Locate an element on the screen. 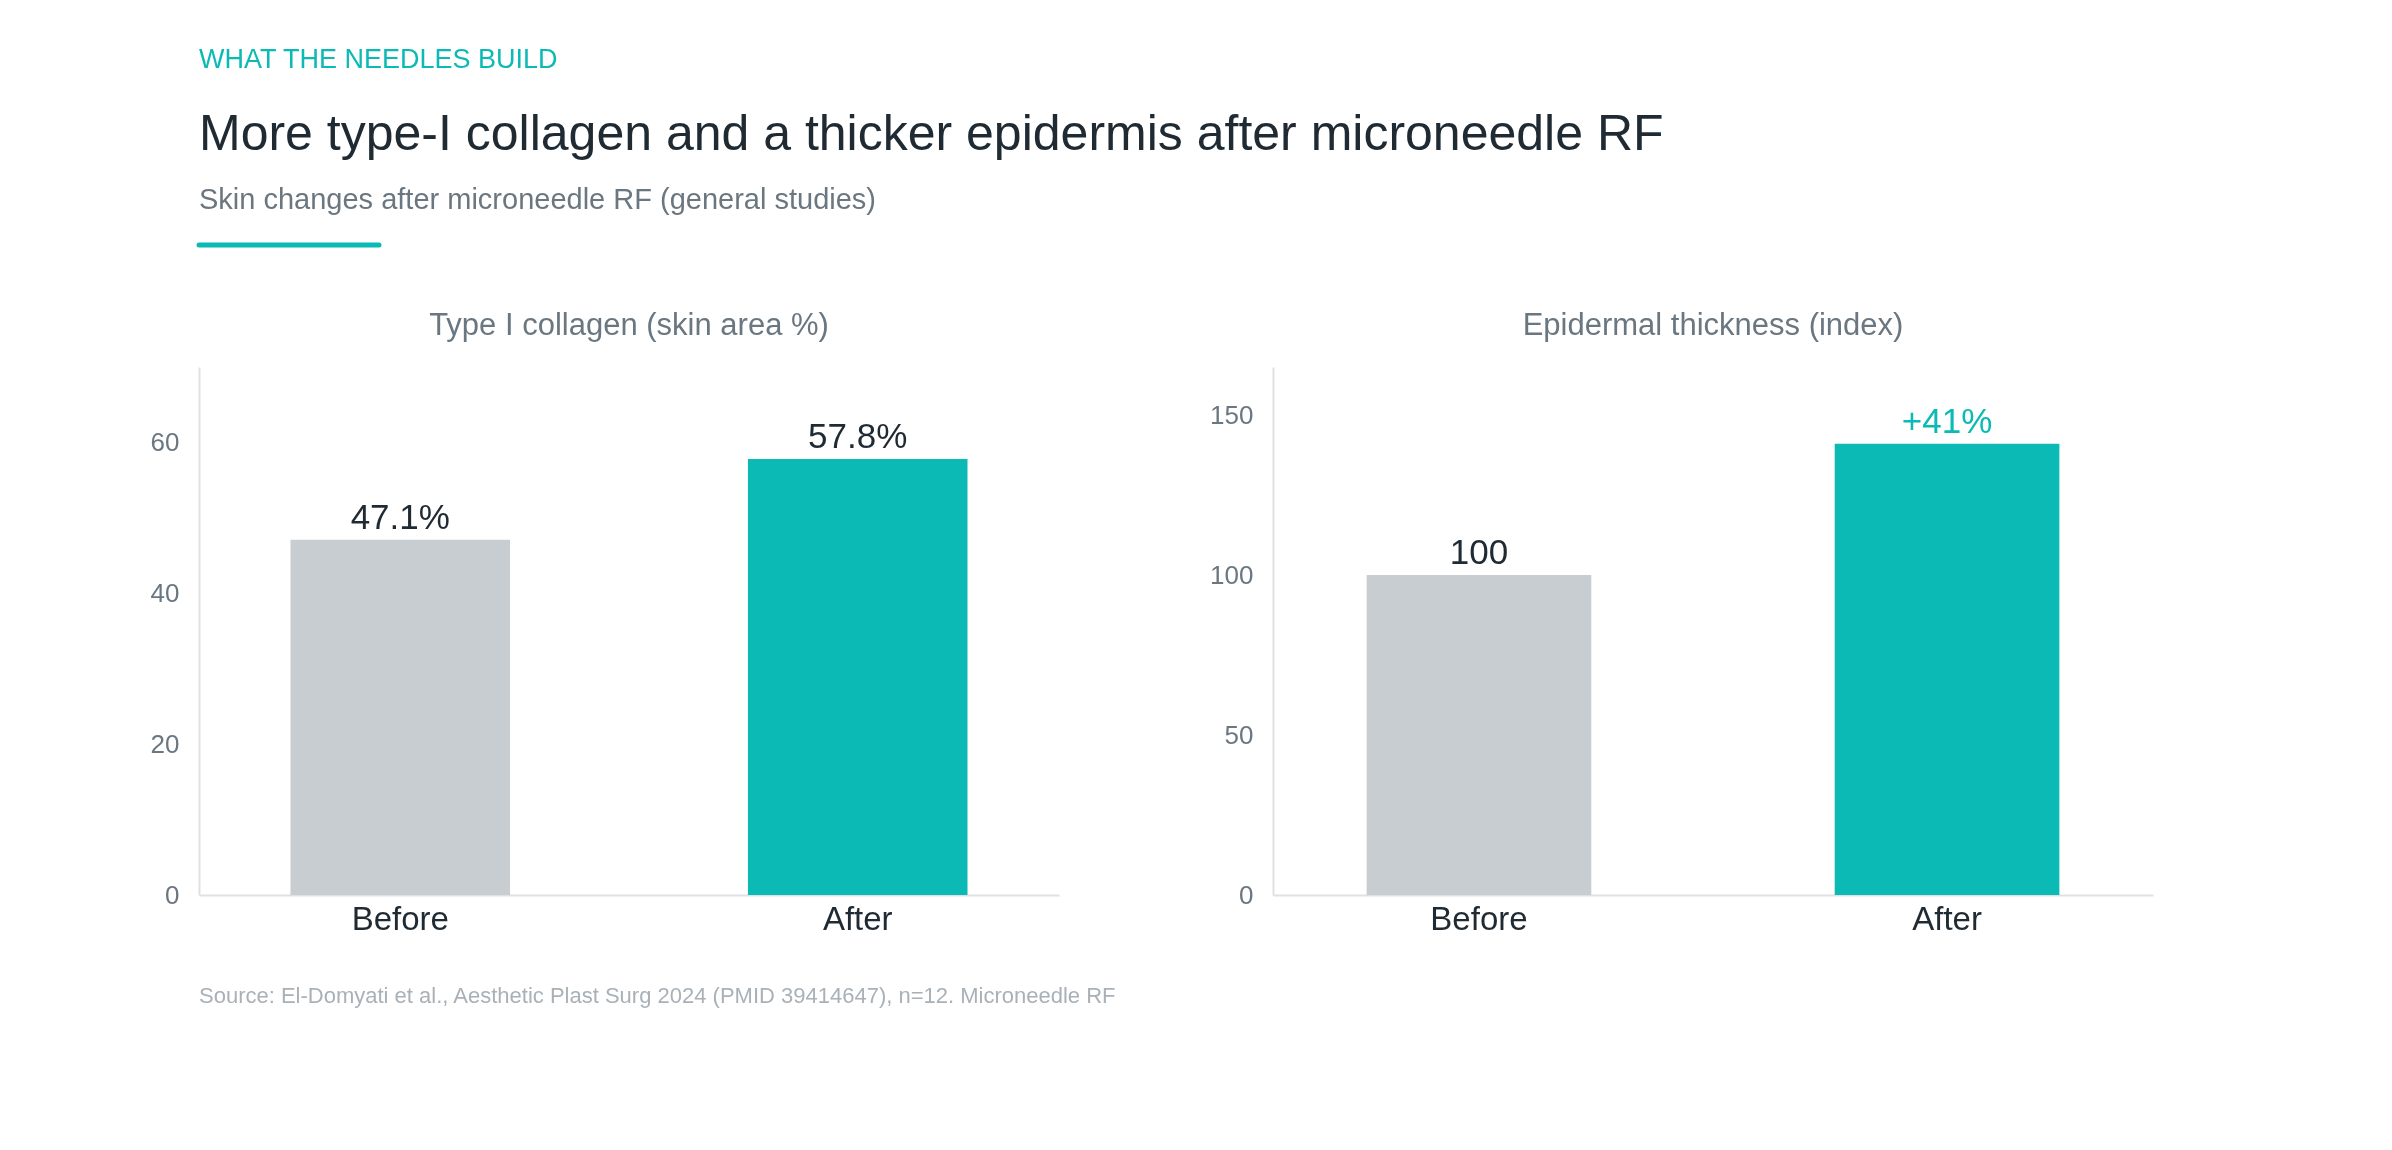  data-label: 57.8% is located at coordinates (858, 436).